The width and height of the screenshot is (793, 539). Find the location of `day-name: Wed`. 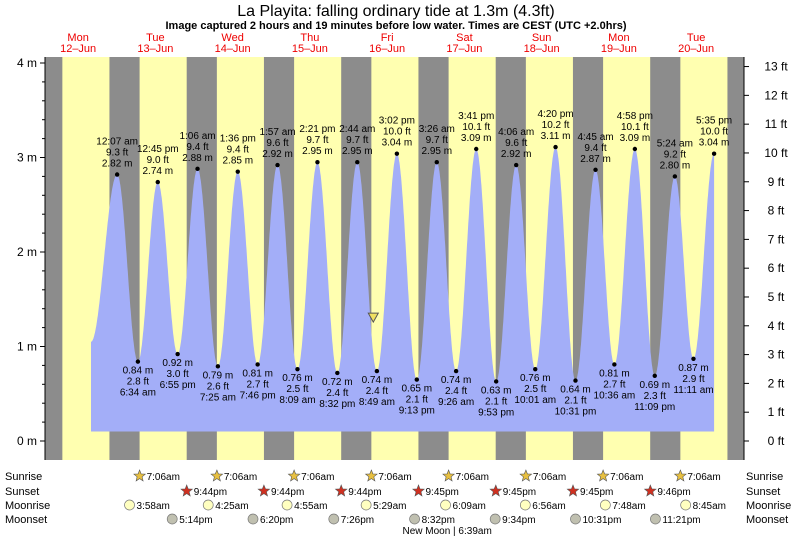

day-name: Wed is located at coordinates (232, 38).